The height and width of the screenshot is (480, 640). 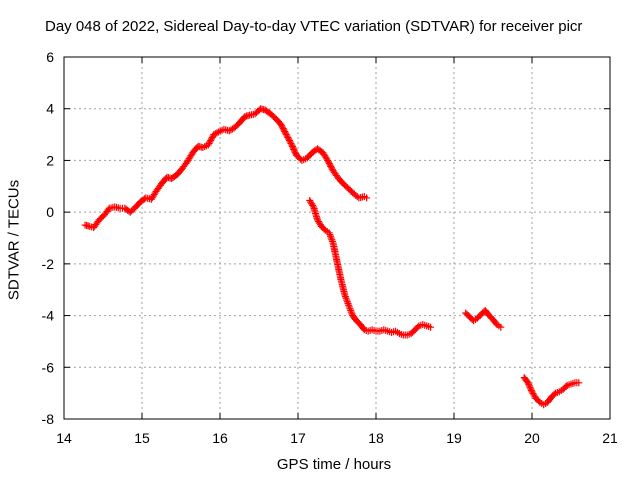 What do you see at coordinates (48, 419) in the screenshot?
I see `y-tick-label: -8` at bounding box center [48, 419].